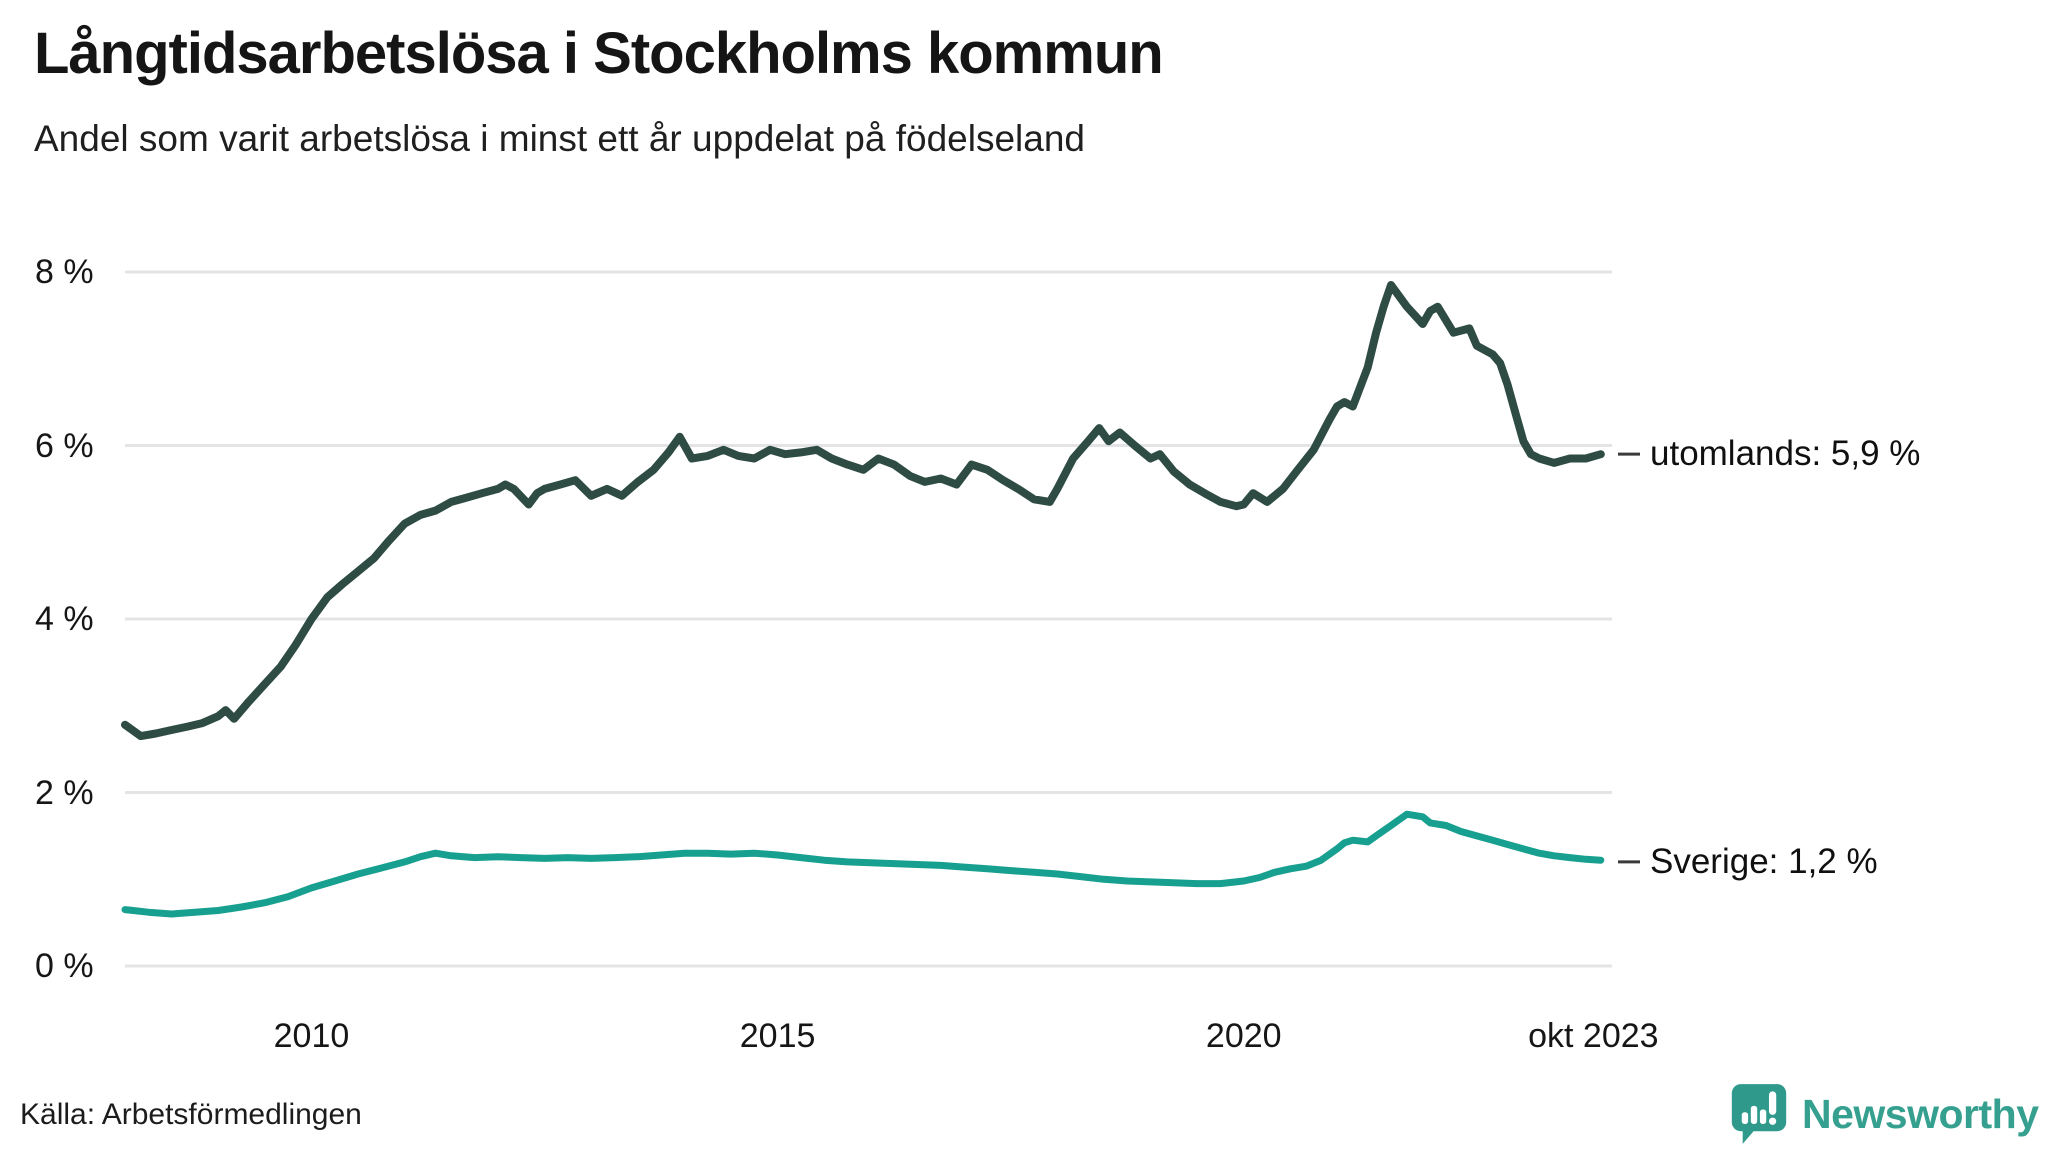 Image resolution: width=2048 pixels, height=1152 pixels. Describe the element at coordinates (1629, 658) in the screenshot. I see `end-label-dashes` at that location.